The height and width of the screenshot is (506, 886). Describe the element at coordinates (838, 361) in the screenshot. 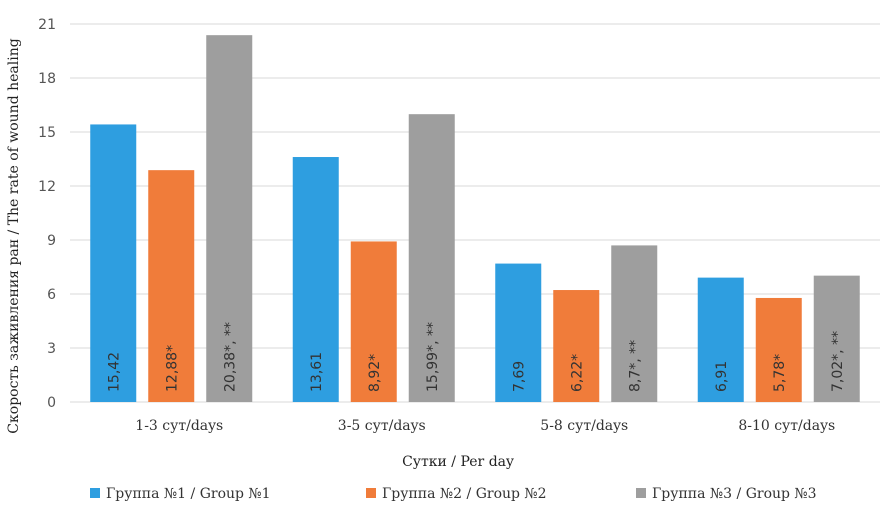

I see `data-label: 7,02*, **` at that location.